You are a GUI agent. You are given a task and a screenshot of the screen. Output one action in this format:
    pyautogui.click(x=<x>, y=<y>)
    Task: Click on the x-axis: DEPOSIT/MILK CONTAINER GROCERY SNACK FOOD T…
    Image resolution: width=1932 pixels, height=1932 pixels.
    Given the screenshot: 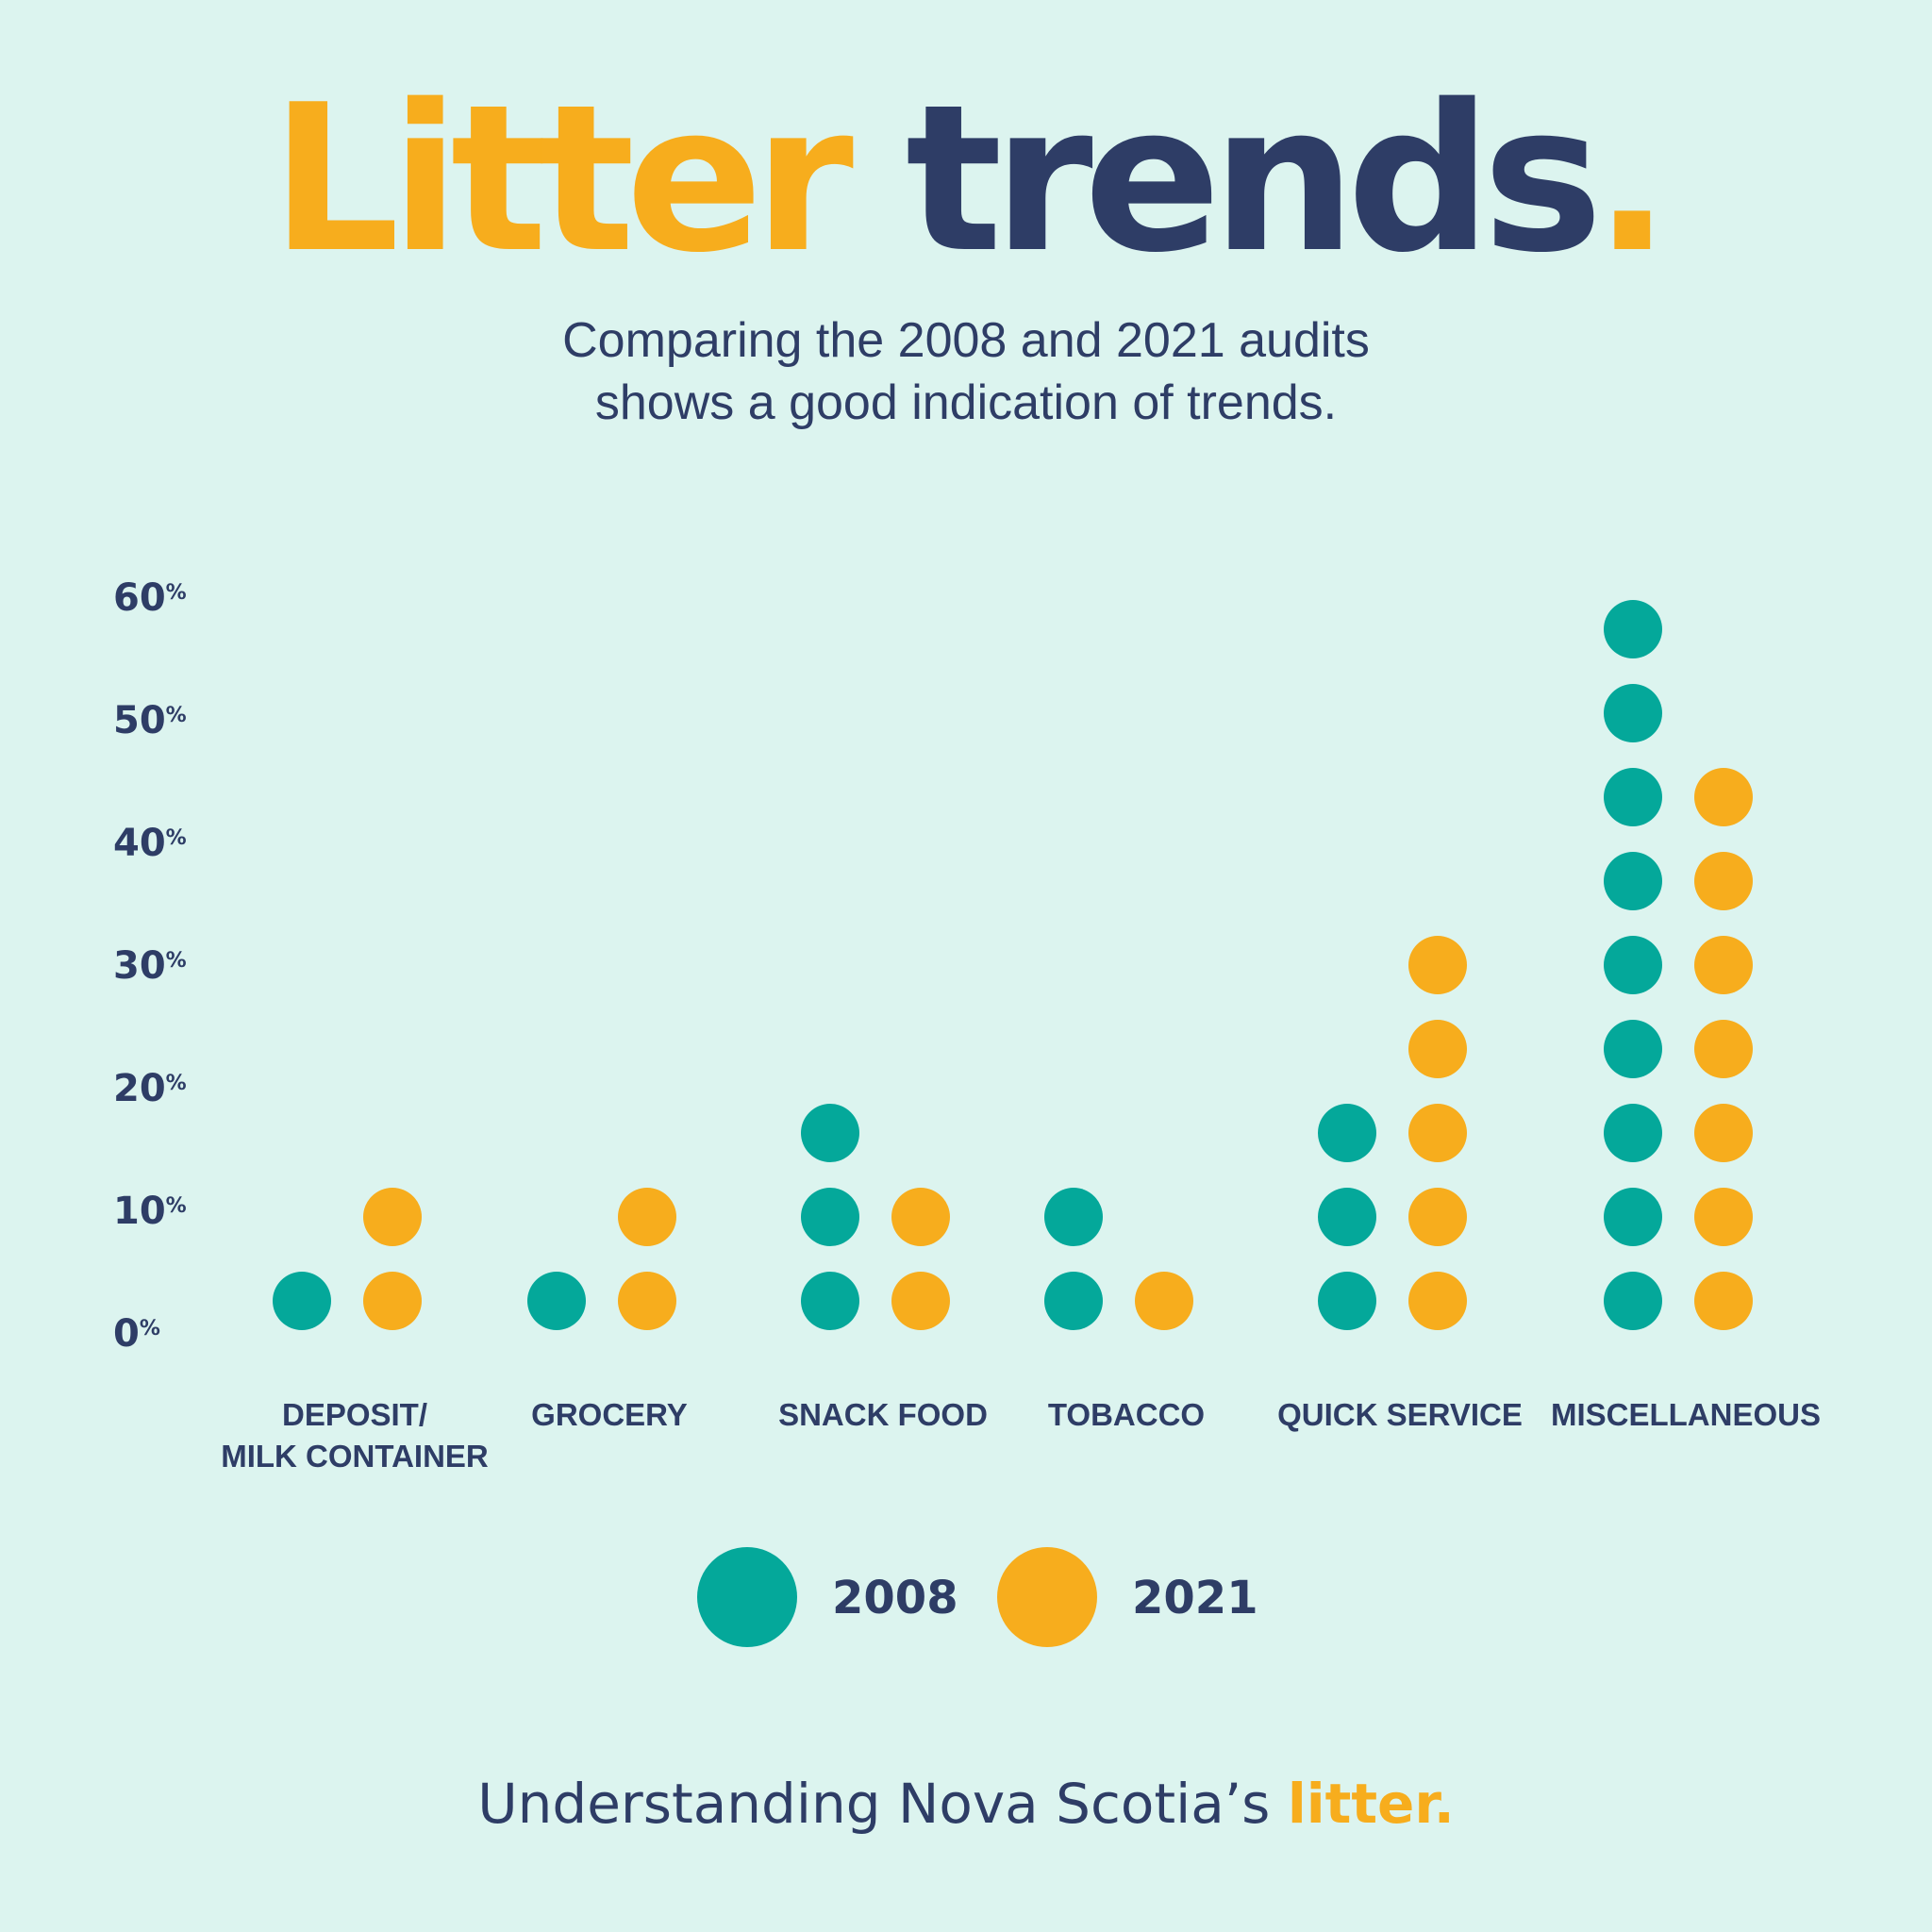 What is the action you would take?
    pyautogui.click(x=1021, y=1435)
    